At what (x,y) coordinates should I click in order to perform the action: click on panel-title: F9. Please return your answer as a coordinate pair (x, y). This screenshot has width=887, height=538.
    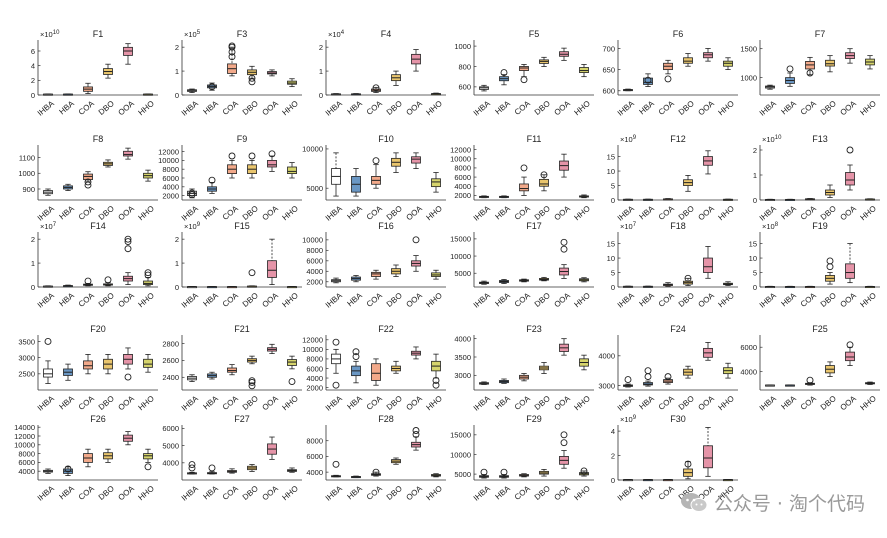
    Looking at the image, I should click on (242, 139).